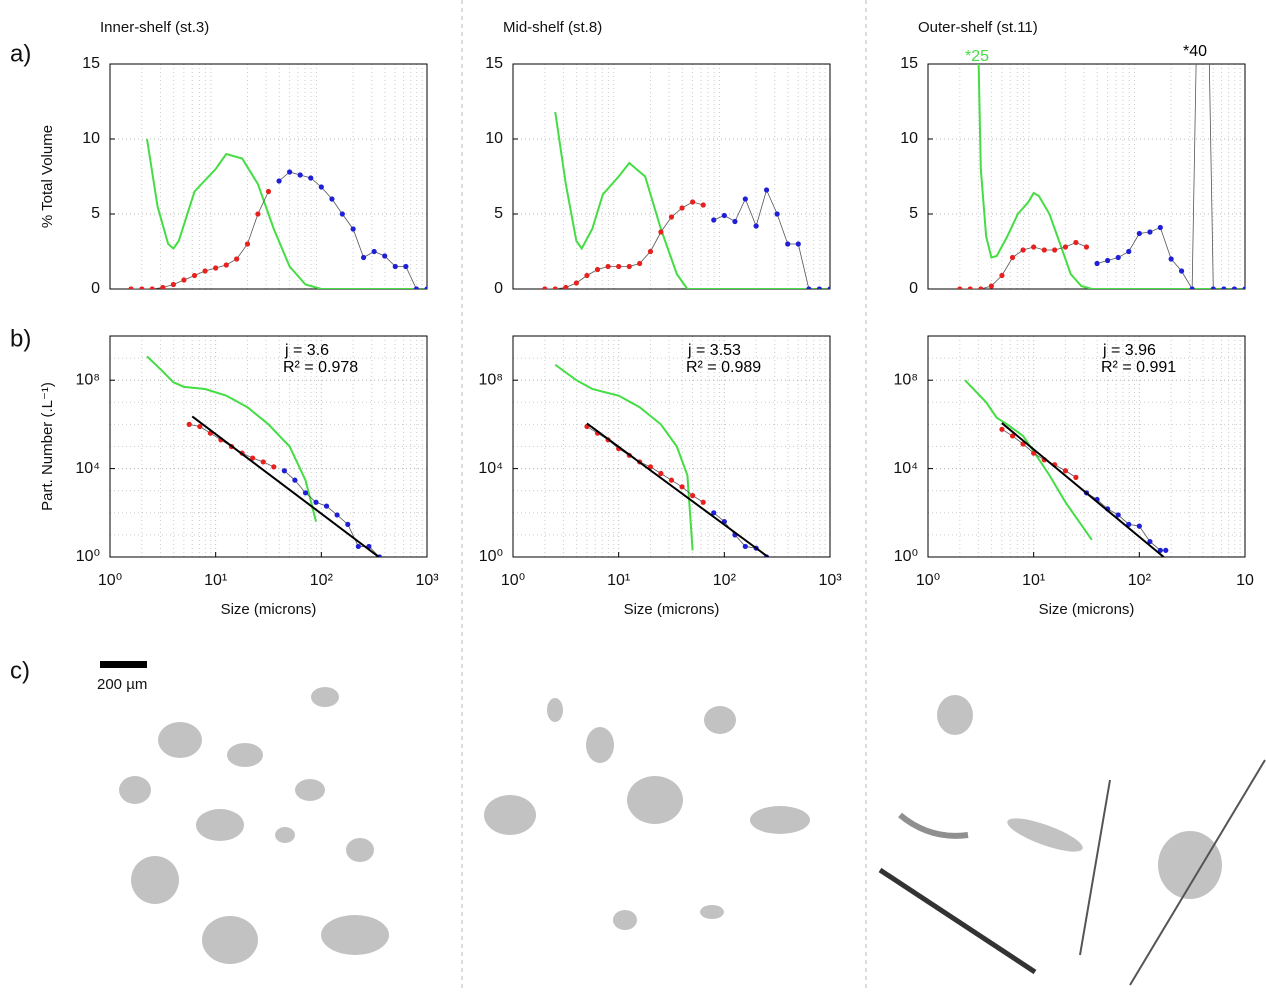 The width and height of the screenshot is (1266, 993). What do you see at coordinates (87, 379) in the screenshot?
I see `y-tick-label: 10⁸` at bounding box center [87, 379].